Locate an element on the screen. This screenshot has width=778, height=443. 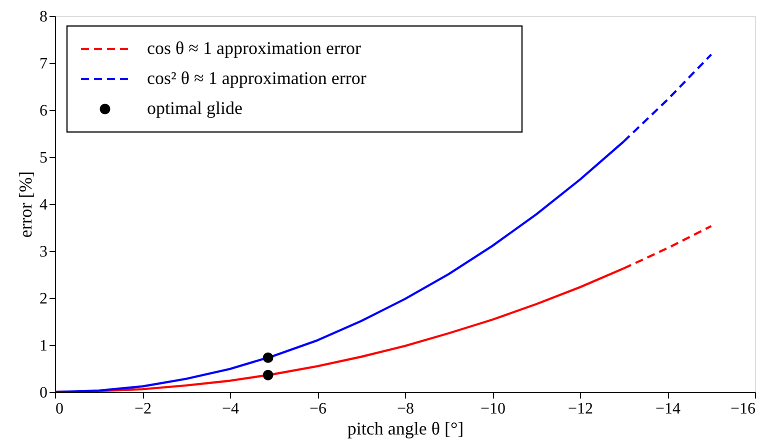
legend-label: optimal glide is located at coordinates (194, 108).